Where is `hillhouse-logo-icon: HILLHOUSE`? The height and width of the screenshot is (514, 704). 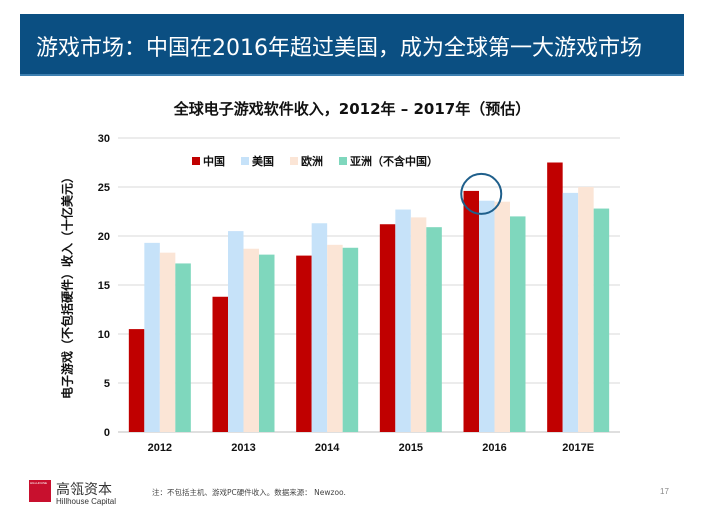
hillhouse-logo-icon: HILLHOUSE is located at coordinates (40, 491).